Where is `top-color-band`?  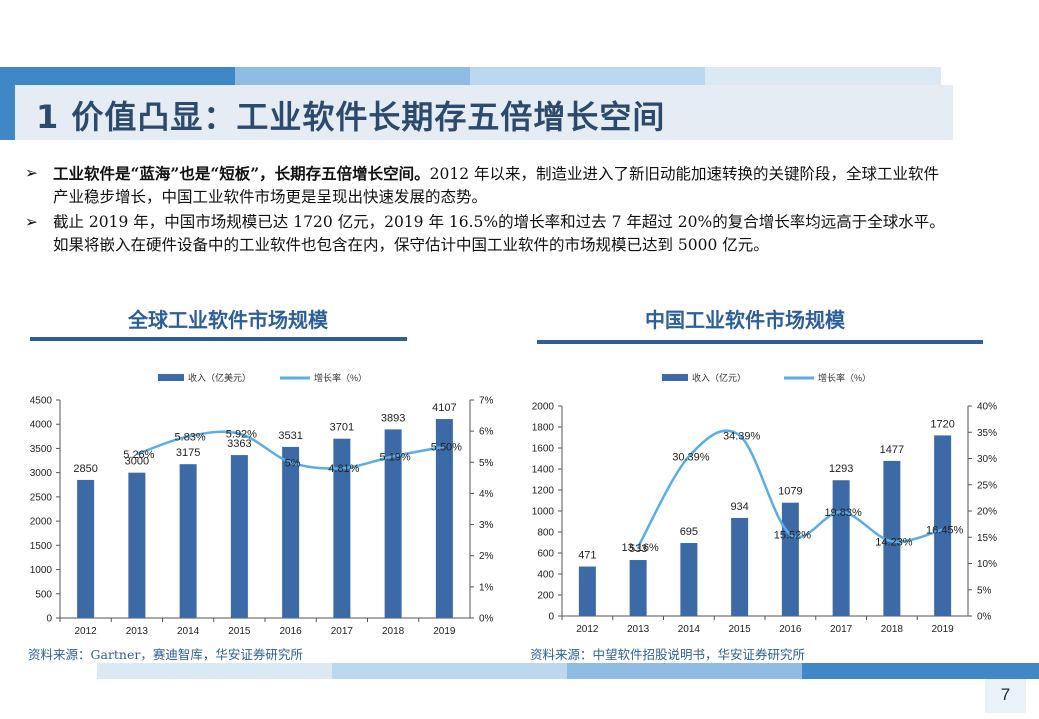
top-color-band is located at coordinates (470, 76).